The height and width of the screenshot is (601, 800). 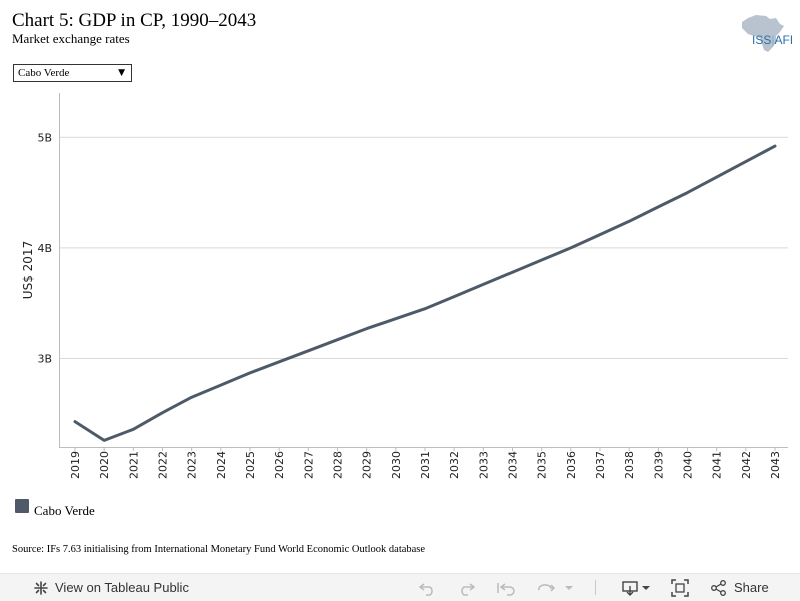 What do you see at coordinates (133, 465) in the screenshot?
I see `x-tick-label: 2021` at bounding box center [133, 465].